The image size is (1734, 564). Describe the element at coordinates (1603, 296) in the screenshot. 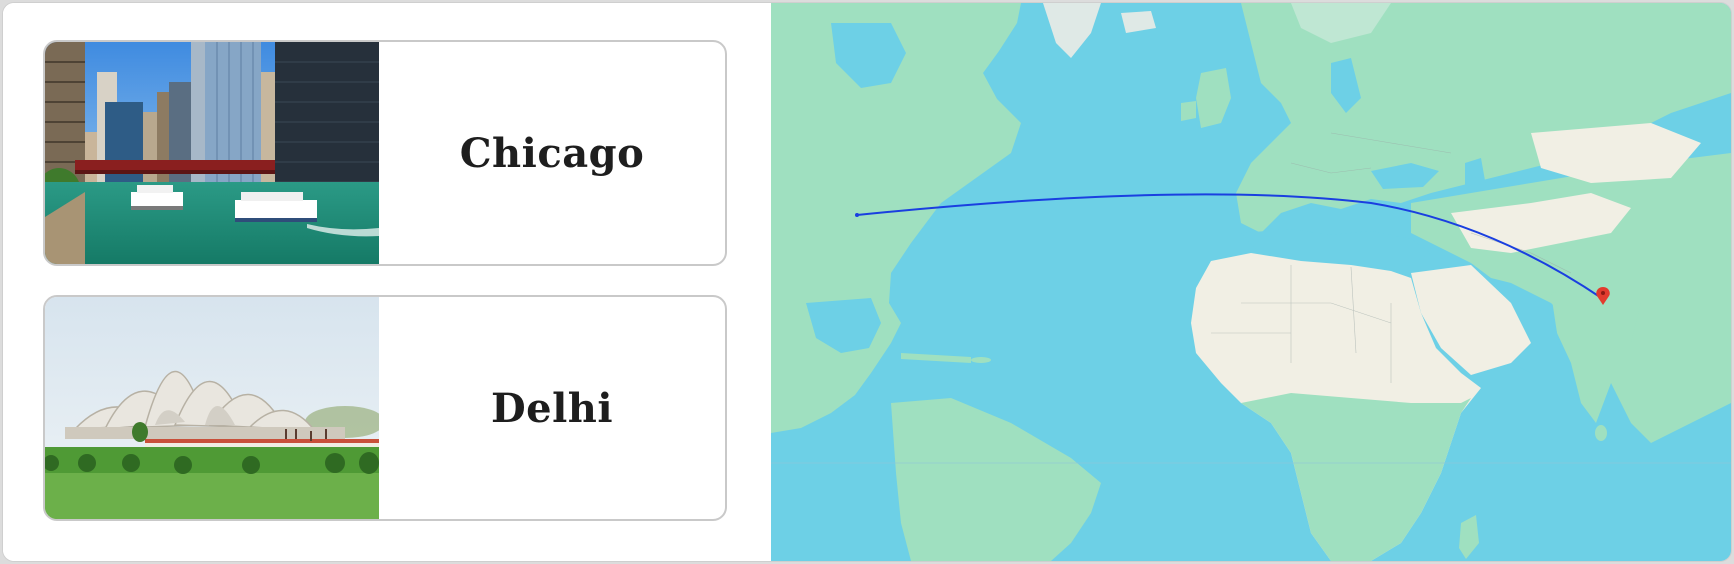

I see `destination-marker-icon` at that location.